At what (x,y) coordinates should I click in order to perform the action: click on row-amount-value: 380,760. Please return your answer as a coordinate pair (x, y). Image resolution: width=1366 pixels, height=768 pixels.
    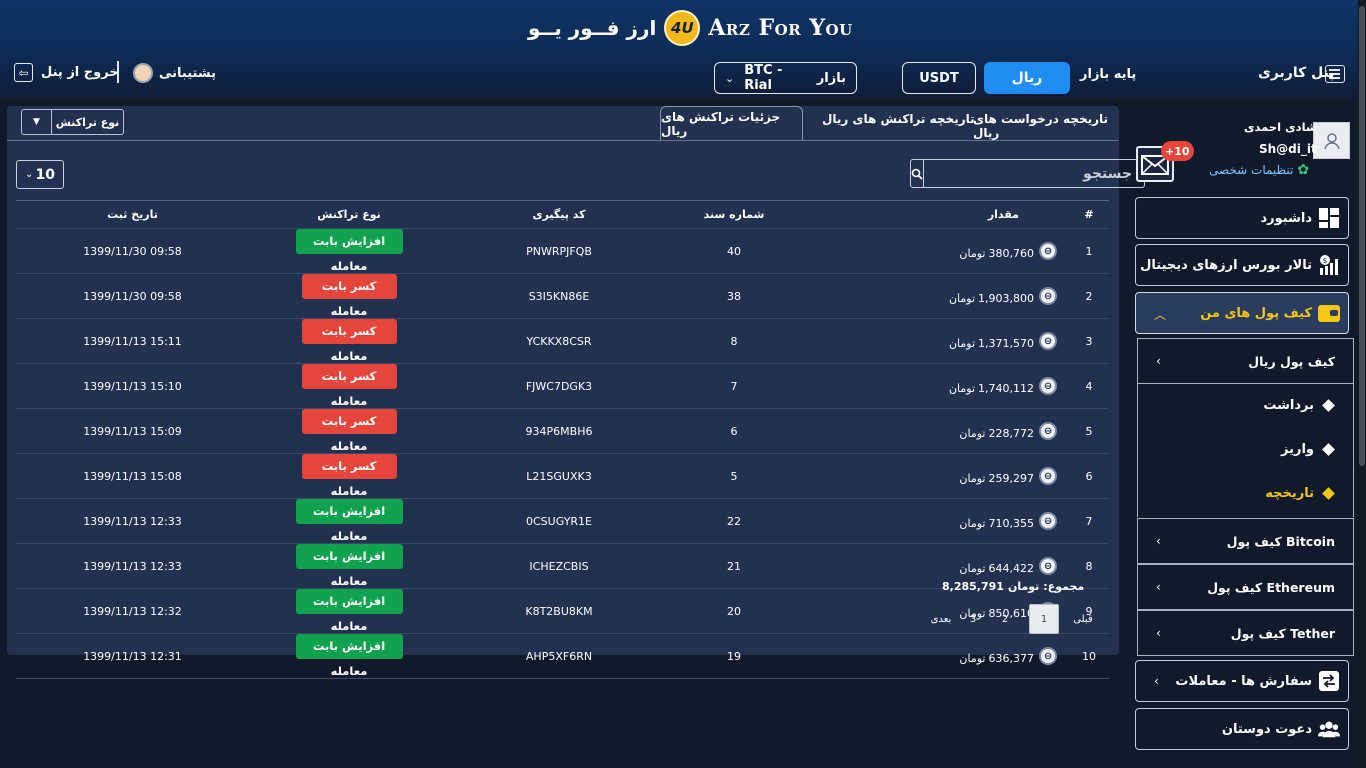
    Looking at the image, I should click on (1011, 253).